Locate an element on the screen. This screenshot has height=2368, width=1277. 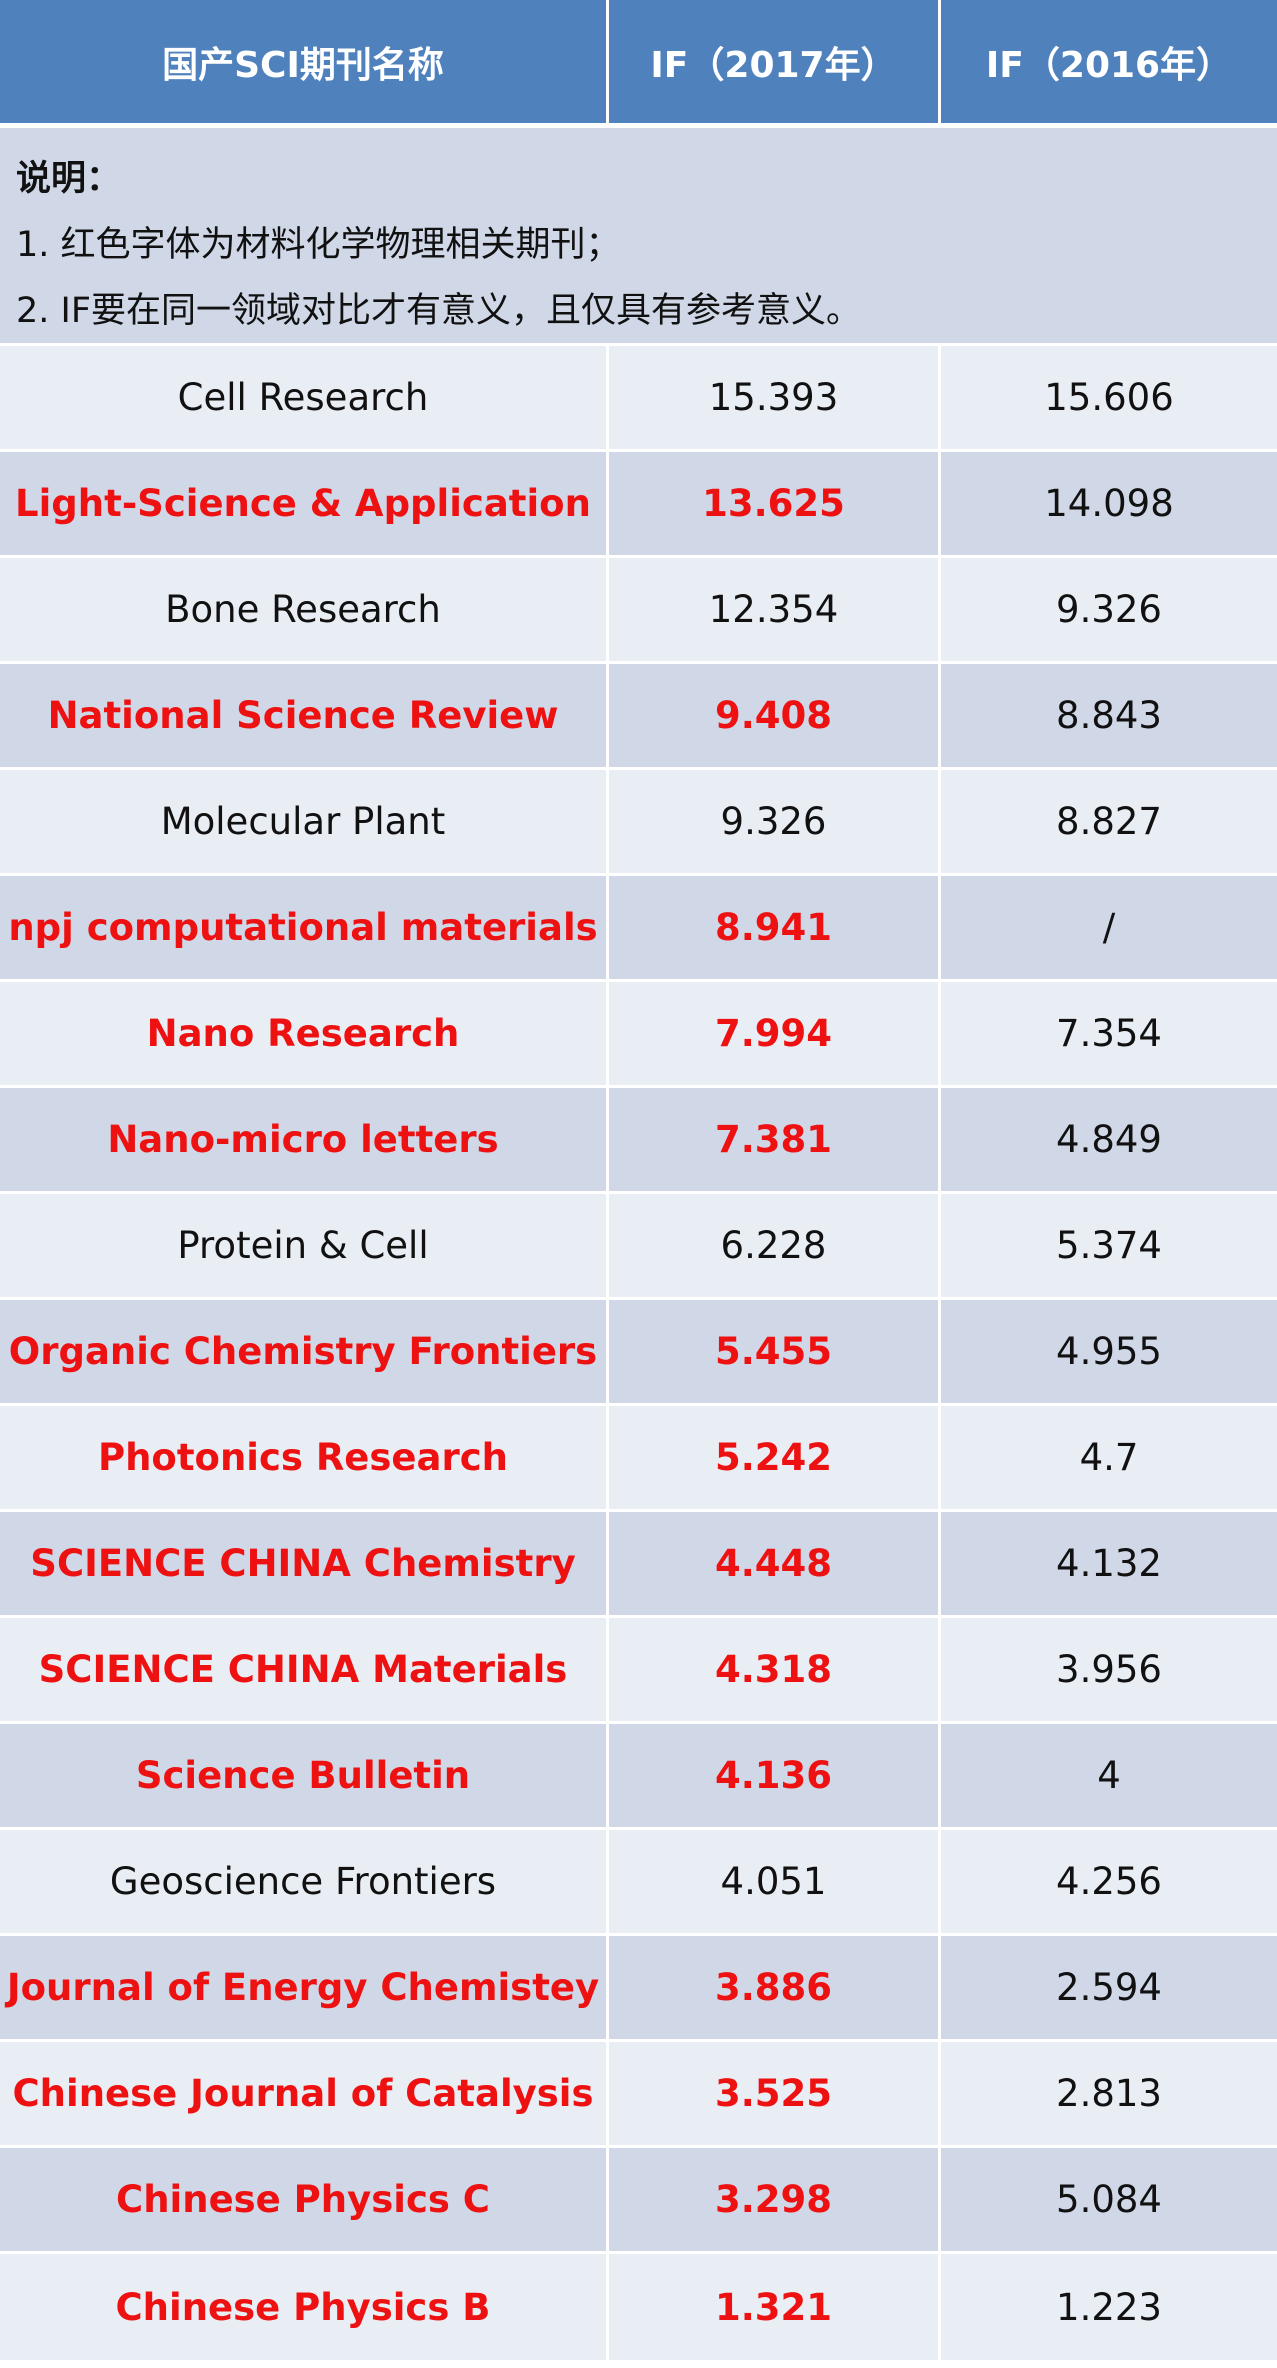
journal-name-cell: npj computational materials is located at coordinates (304, 927).